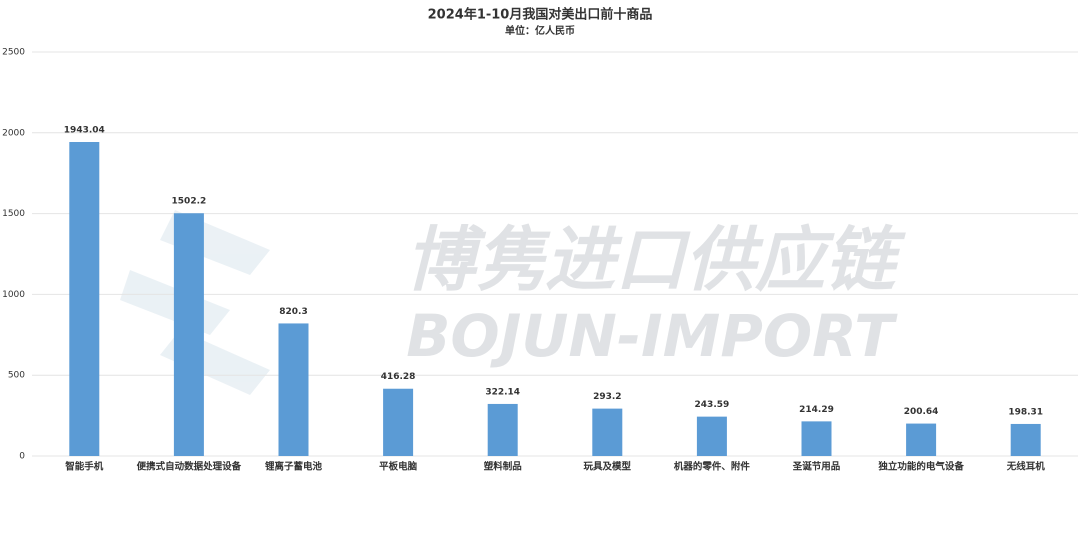 The image size is (1080, 548). I want to click on x-tick-label: 智能手机, so click(84, 467).